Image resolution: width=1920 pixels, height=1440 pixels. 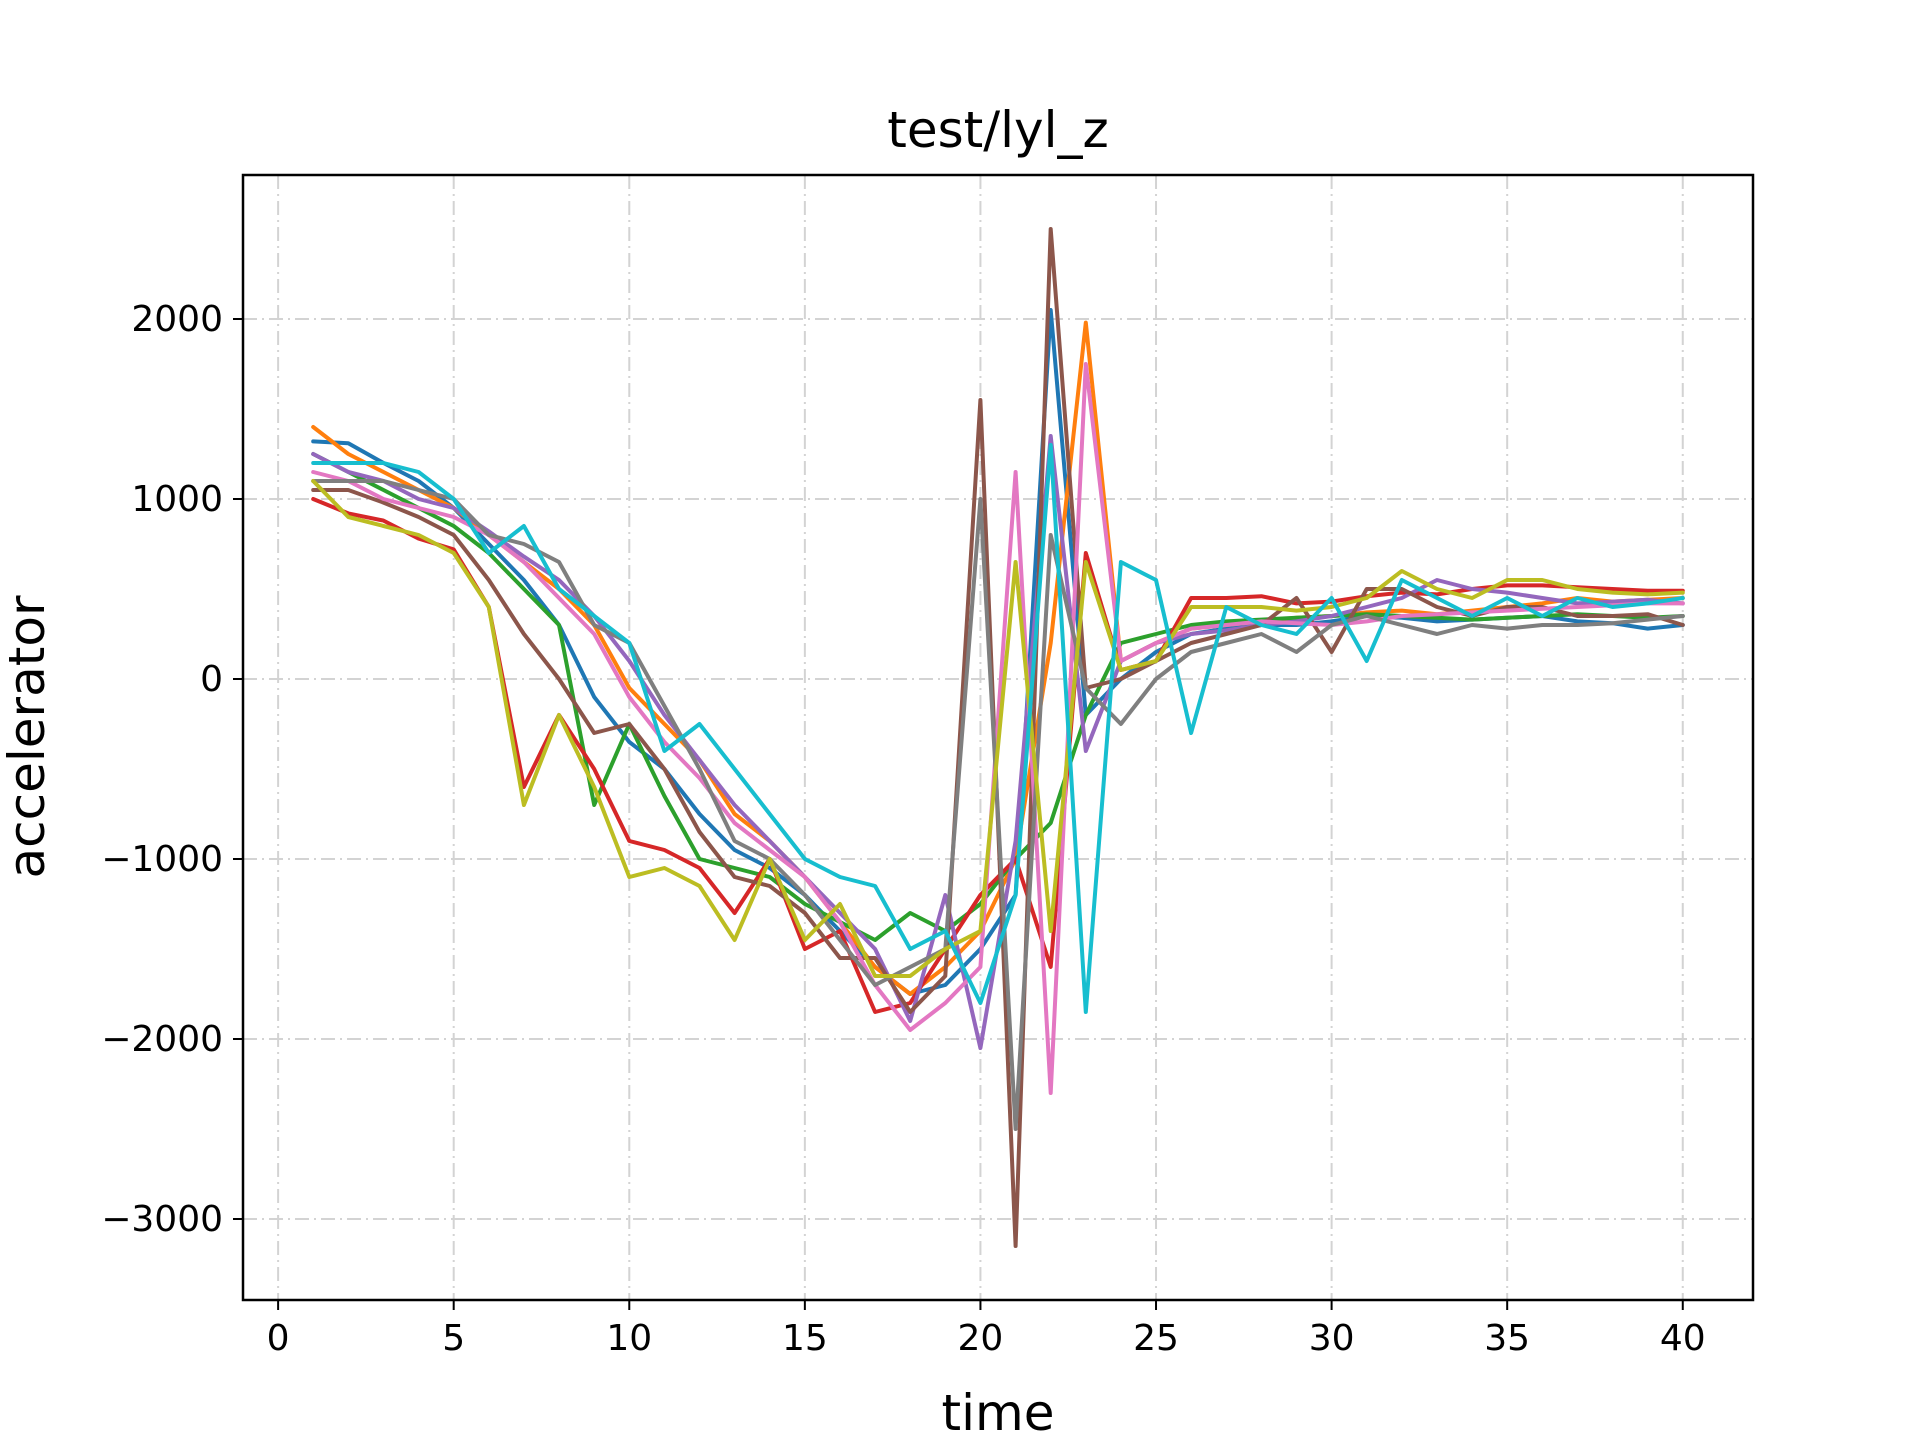 What do you see at coordinates (998, 1412) in the screenshot?
I see `x-axis-label: time` at bounding box center [998, 1412].